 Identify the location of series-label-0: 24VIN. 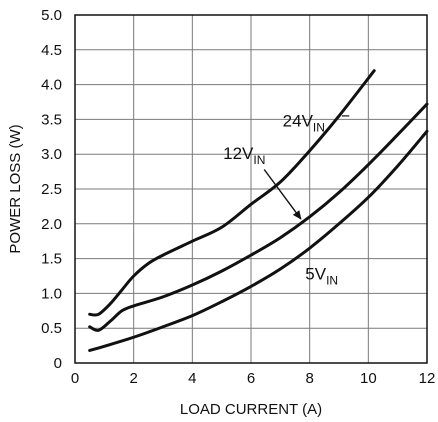
(304, 122).